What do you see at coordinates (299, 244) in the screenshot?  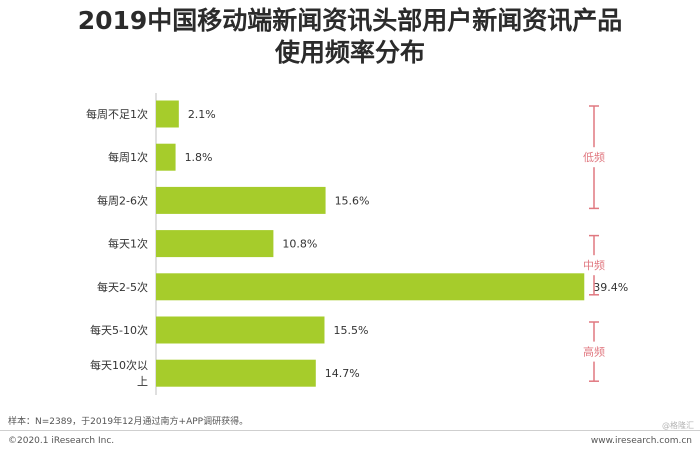 I see `data-label-4: 10.8%` at bounding box center [299, 244].